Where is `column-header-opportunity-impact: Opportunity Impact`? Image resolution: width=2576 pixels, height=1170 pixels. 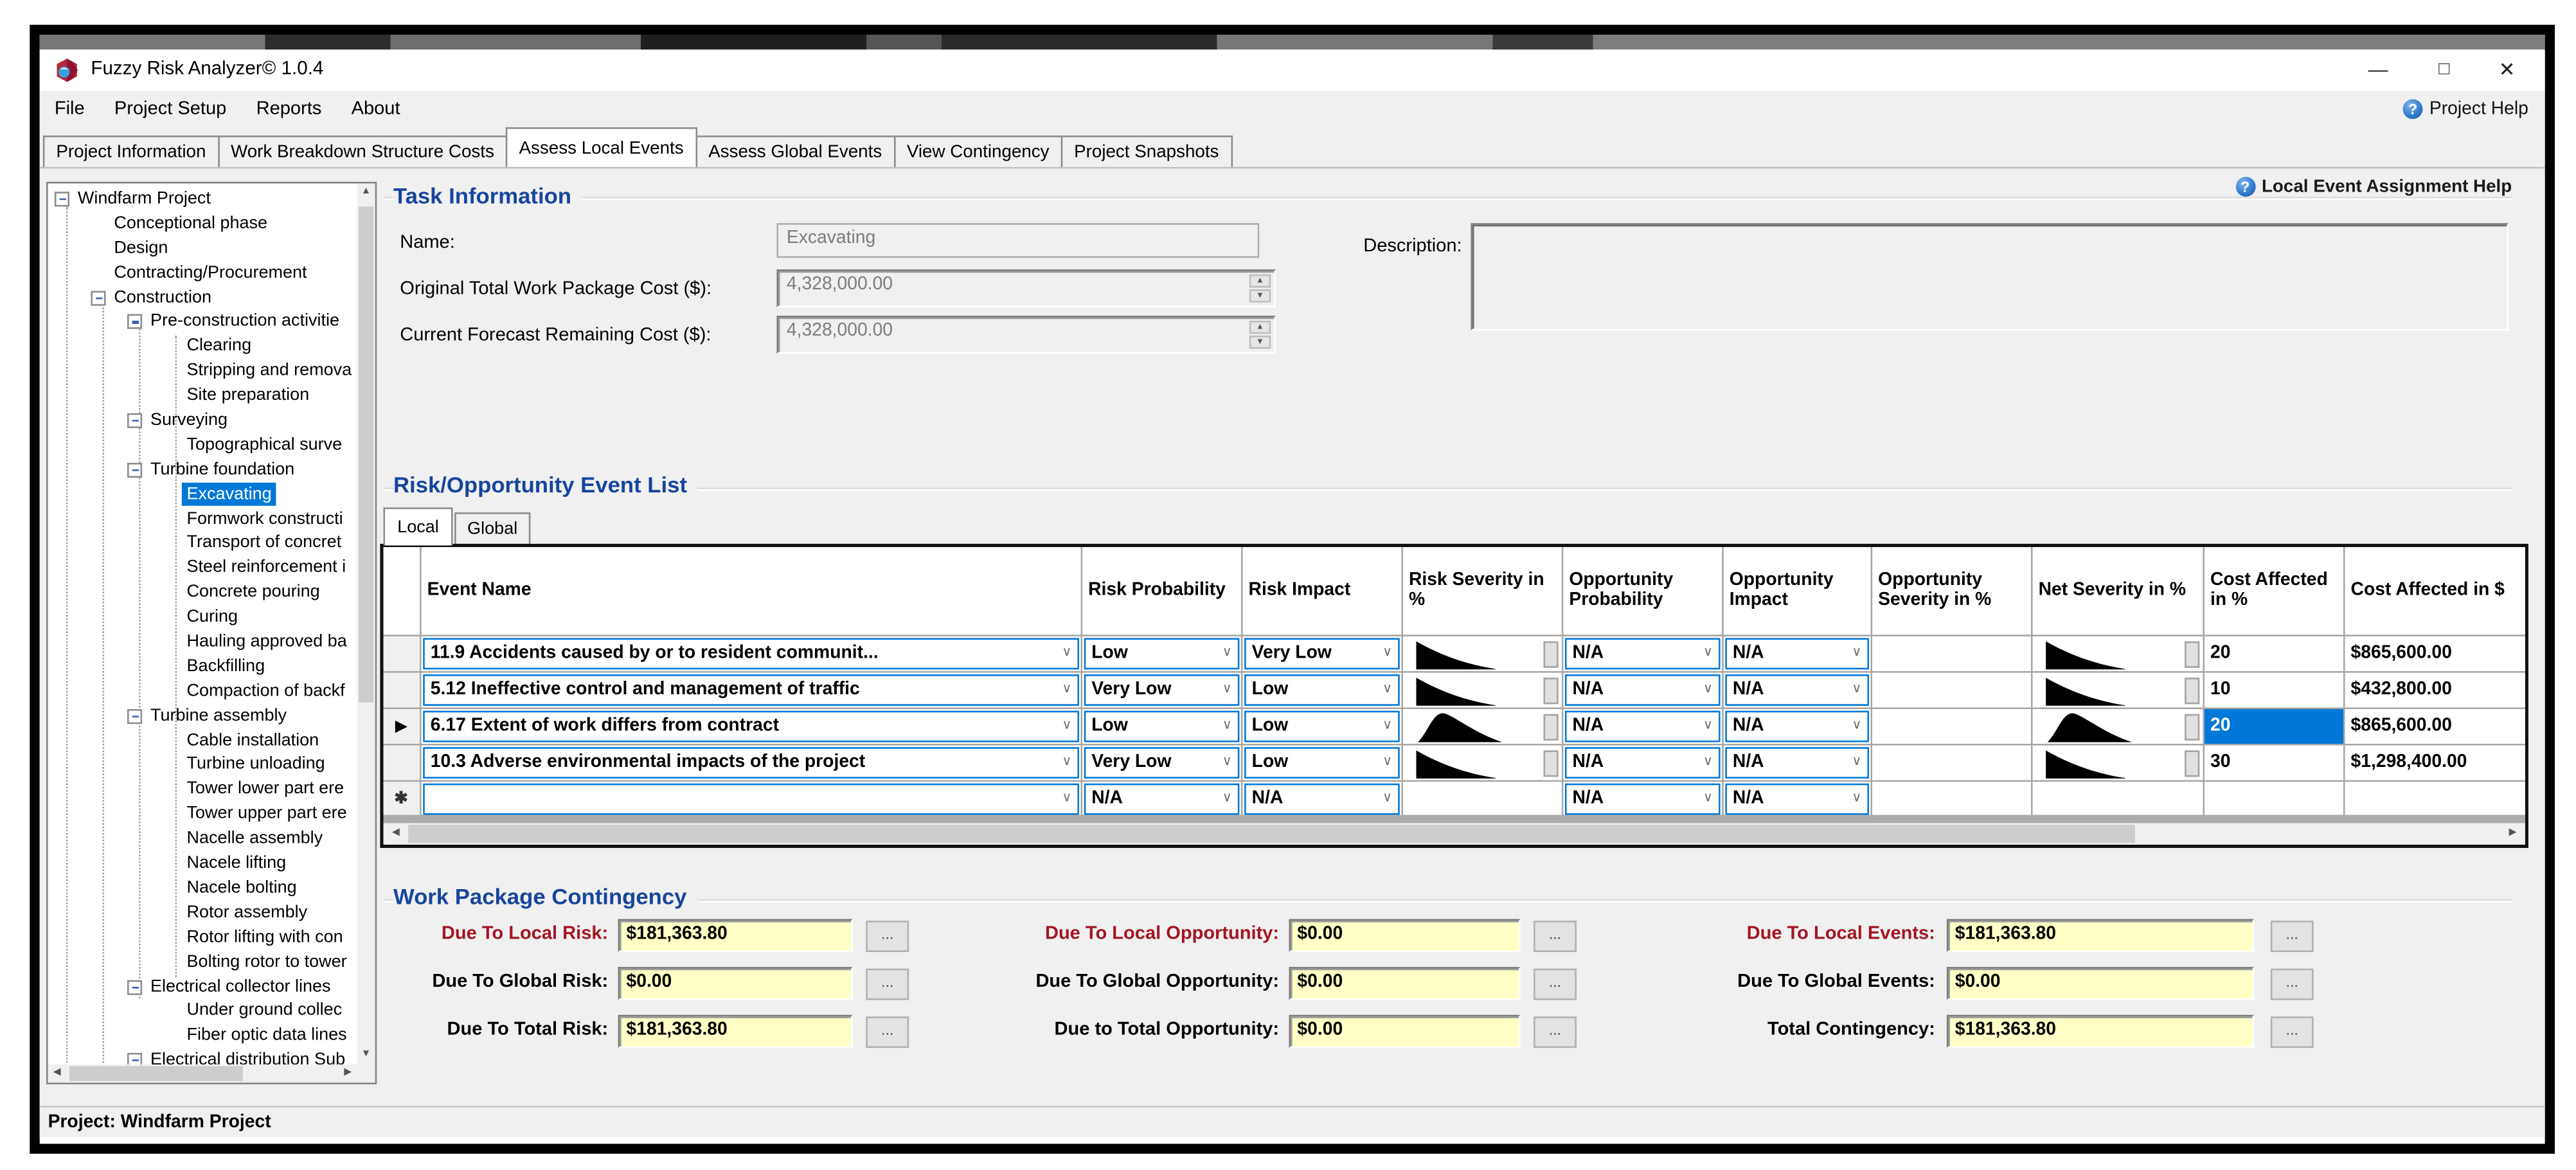
column-header-opportunity-impact: Opportunity Impact is located at coordinates (1796, 591).